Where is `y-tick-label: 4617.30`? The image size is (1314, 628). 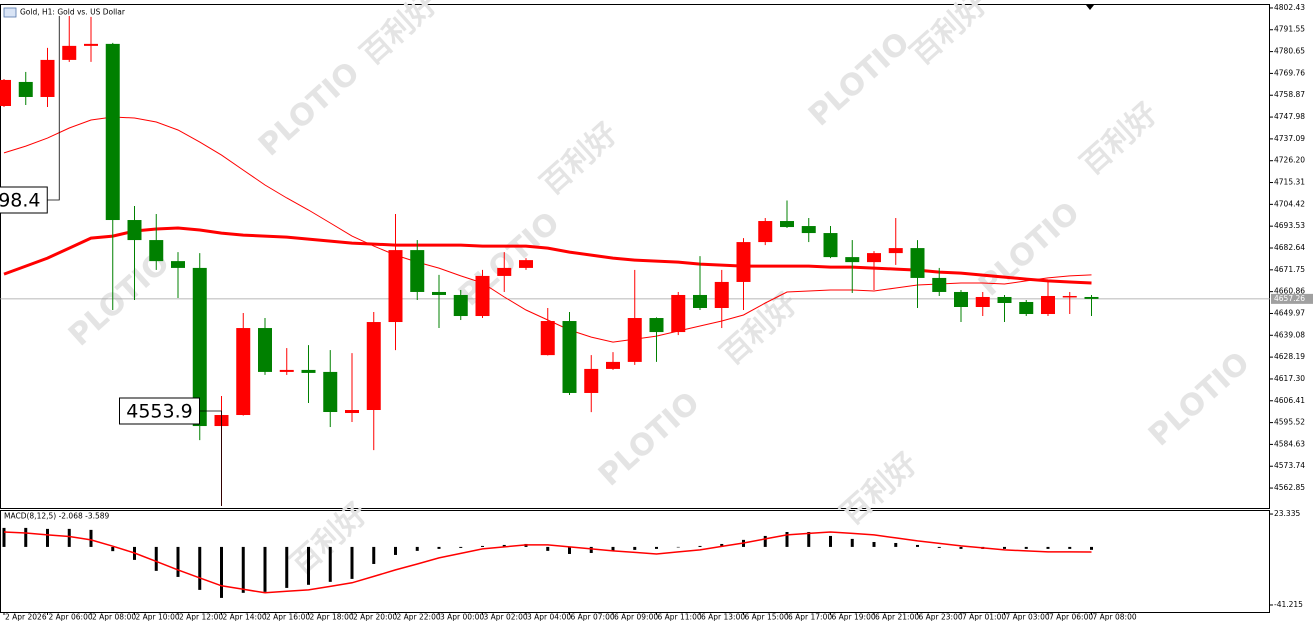 y-tick-label: 4617.30 is located at coordinates (1289, 378).